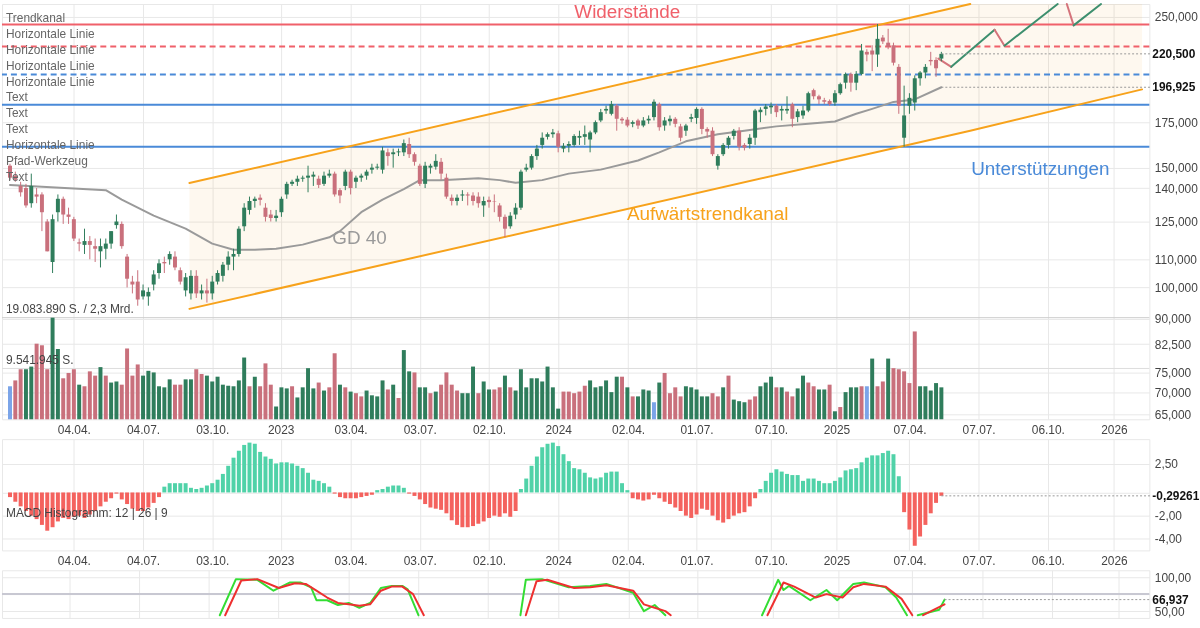  Describe the element at coordinates (1174, 53) in the screenshot. I see `annotation: 220,500` at that location.